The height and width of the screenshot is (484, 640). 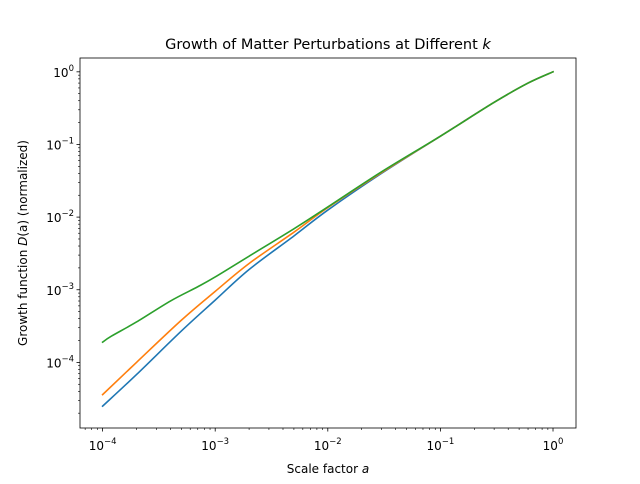 What do you see at coordinates (365, 469) in the screenshot?
I see `x-axis-label-variable: a` at bounding box center [365, 469].